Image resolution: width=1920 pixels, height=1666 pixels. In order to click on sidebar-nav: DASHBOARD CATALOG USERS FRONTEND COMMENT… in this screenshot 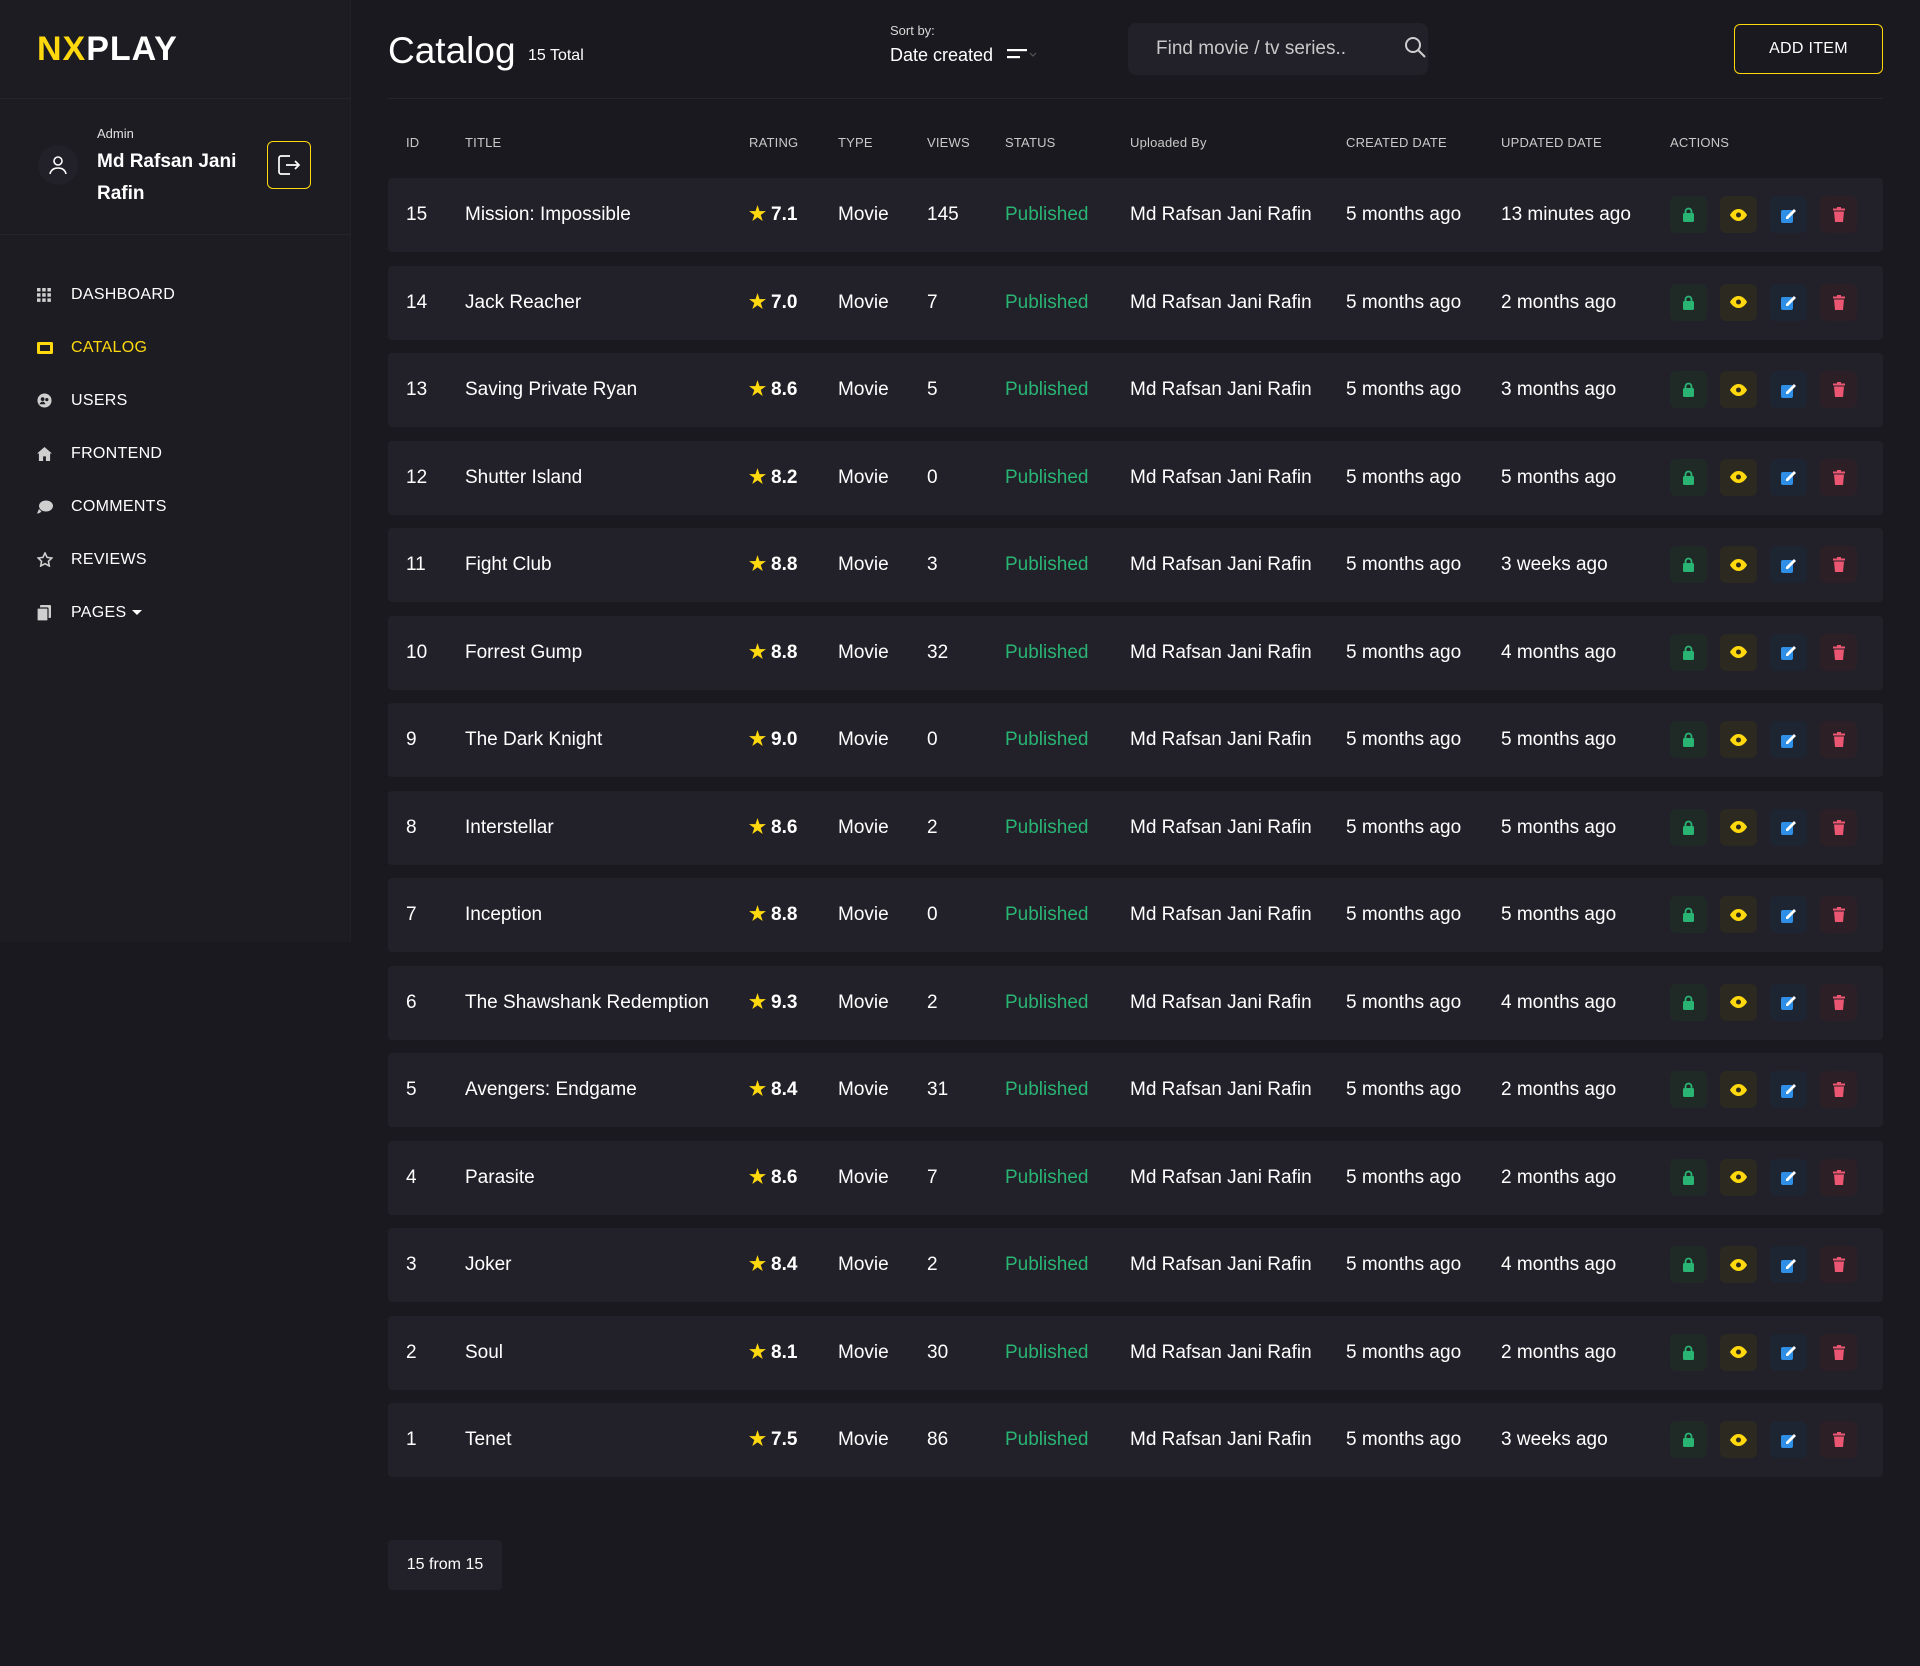, I will do `click(106, 453)`.